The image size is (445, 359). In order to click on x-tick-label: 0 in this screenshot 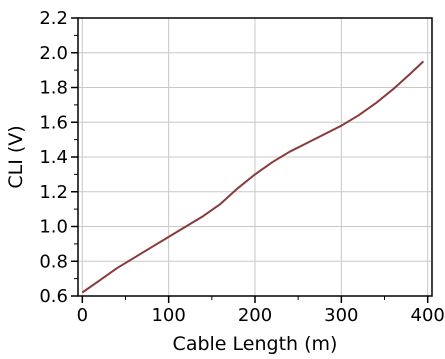, I will do `click(82, 315)`.